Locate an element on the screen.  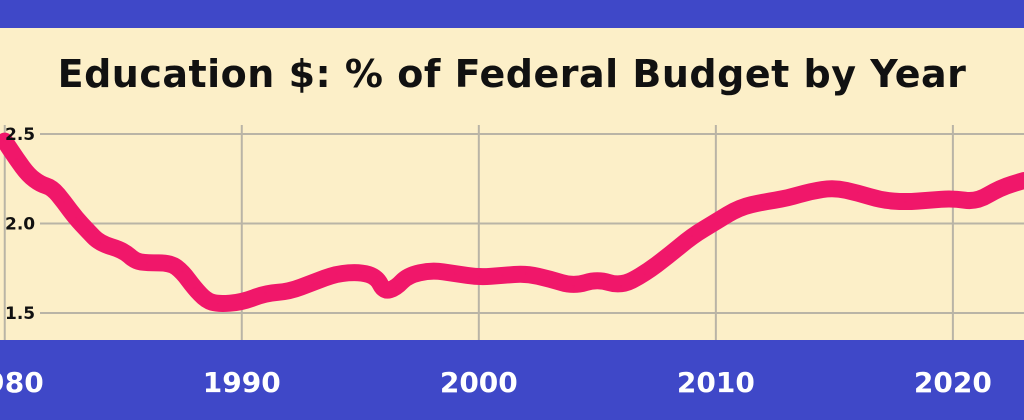
top-band is located at coordinates (512, 14).